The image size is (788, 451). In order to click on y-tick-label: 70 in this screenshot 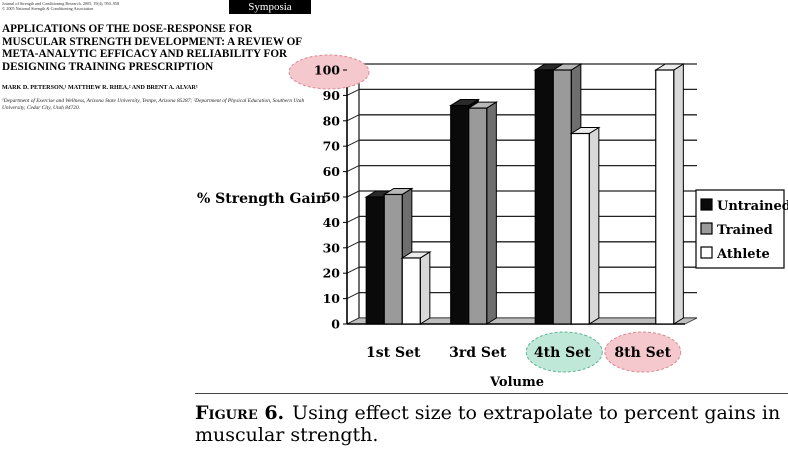, I will do `click(332, 146)`.